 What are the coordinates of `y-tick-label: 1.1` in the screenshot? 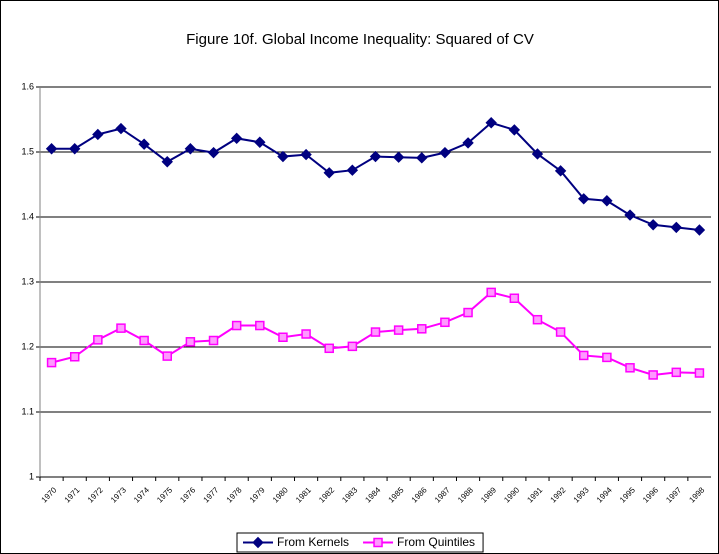 It's located at (27, 411).